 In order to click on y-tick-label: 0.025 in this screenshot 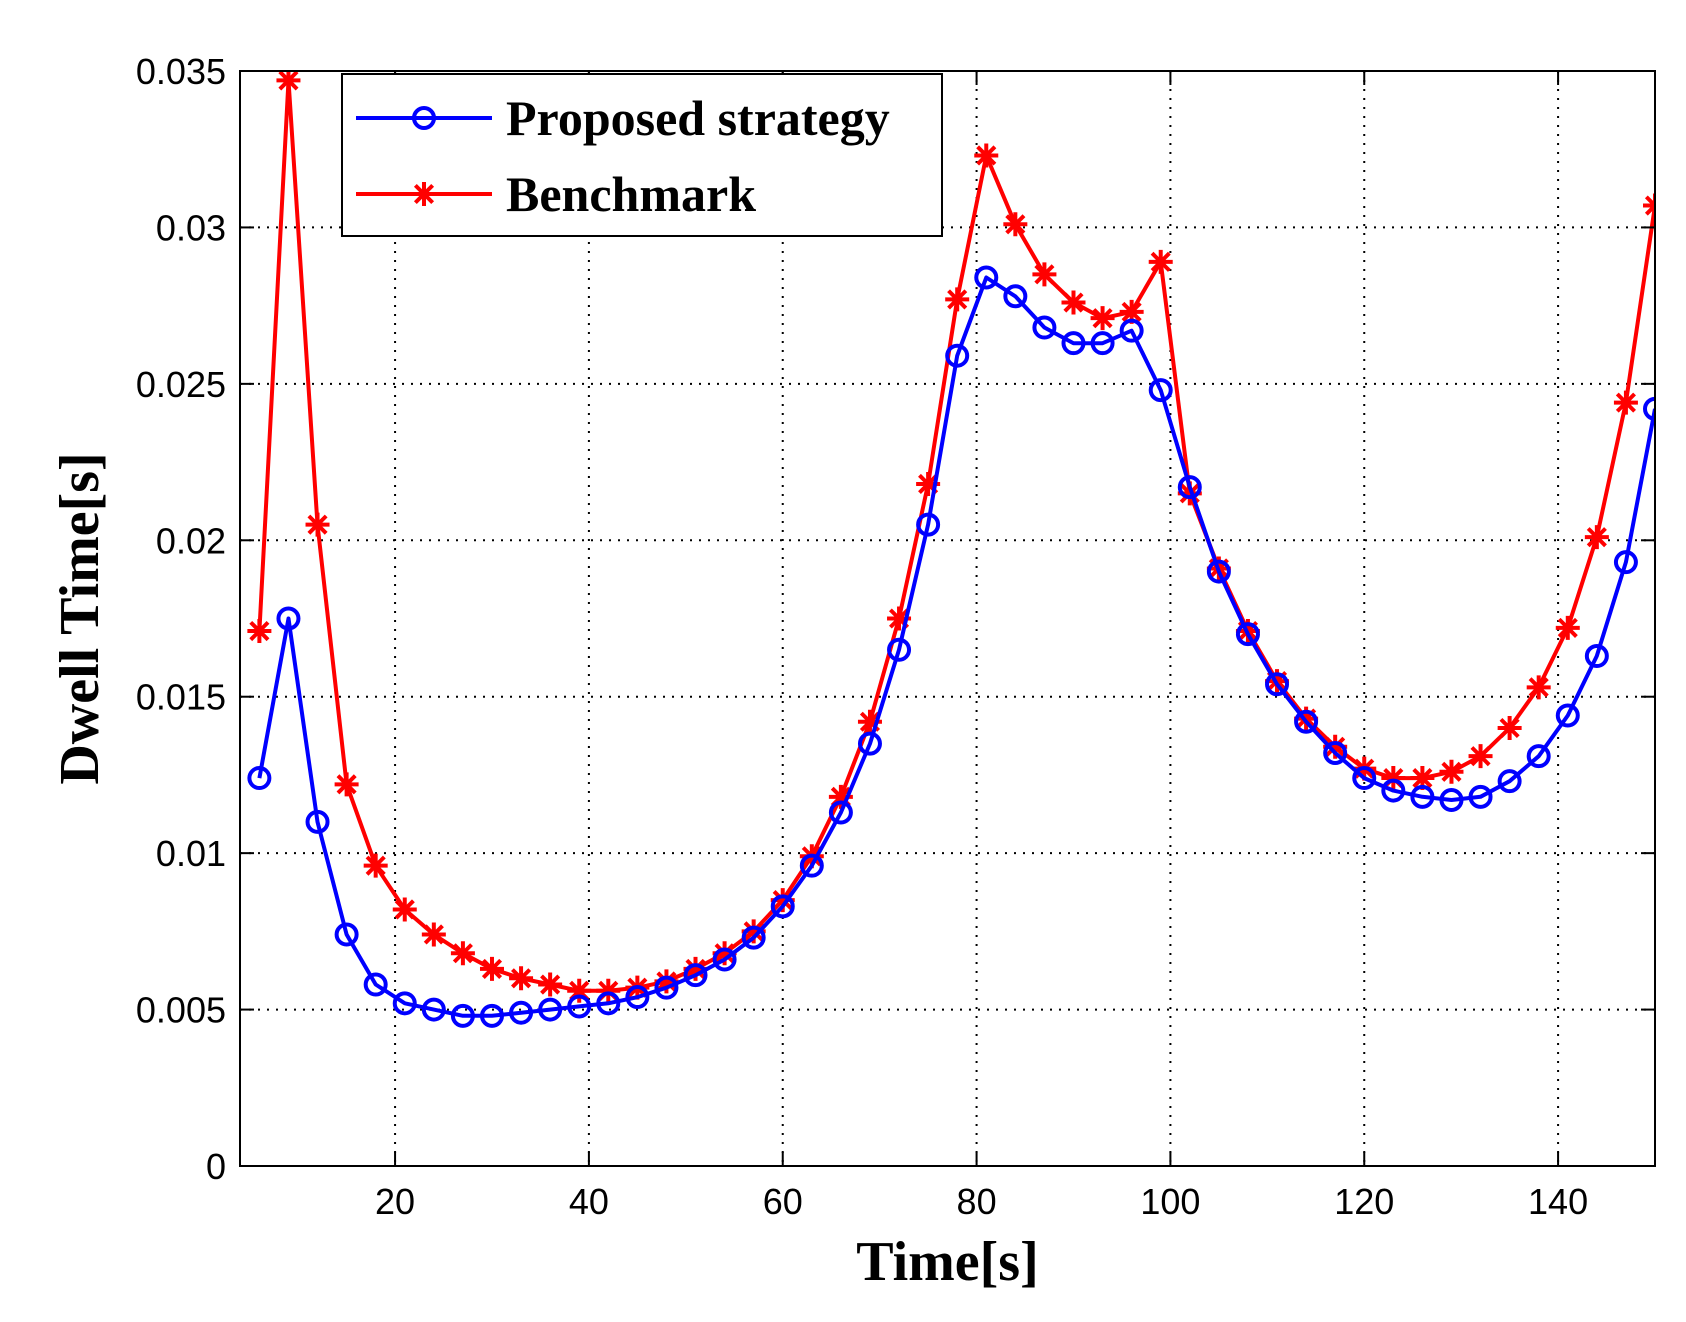, I will do `click(181, 384)`.